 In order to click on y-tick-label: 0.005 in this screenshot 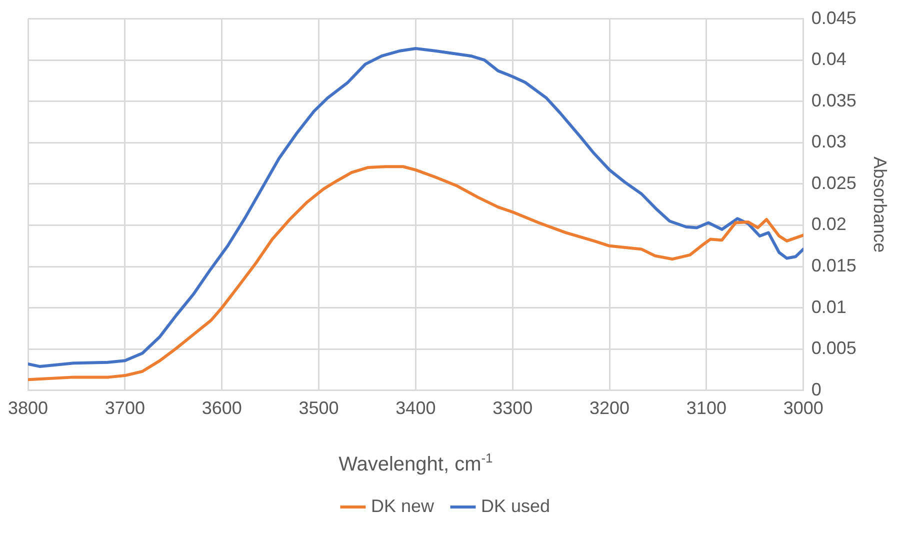, I will do `click(833, 348)`.